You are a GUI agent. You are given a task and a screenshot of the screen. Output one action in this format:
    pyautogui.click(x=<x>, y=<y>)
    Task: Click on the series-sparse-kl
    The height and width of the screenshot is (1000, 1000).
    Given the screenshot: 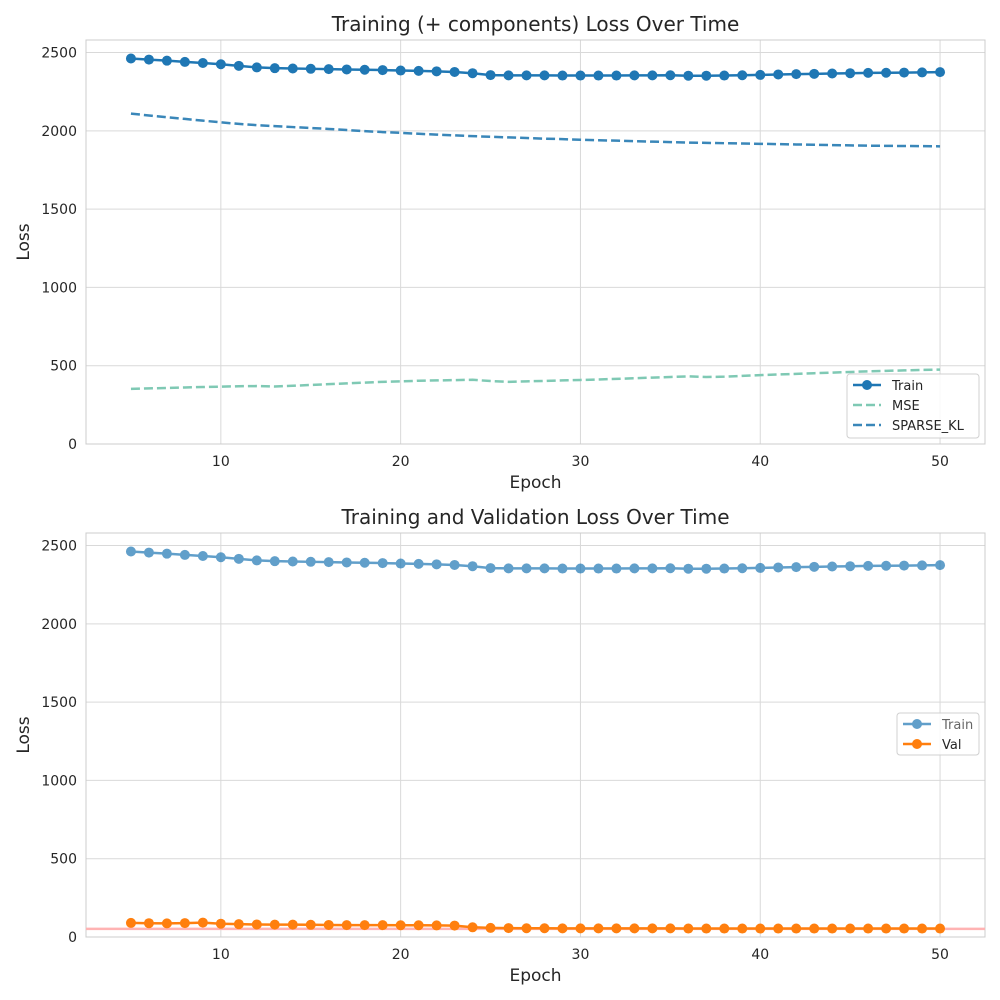 What is the action you would take?
    pyautogui.click(x=535, y=130)
    